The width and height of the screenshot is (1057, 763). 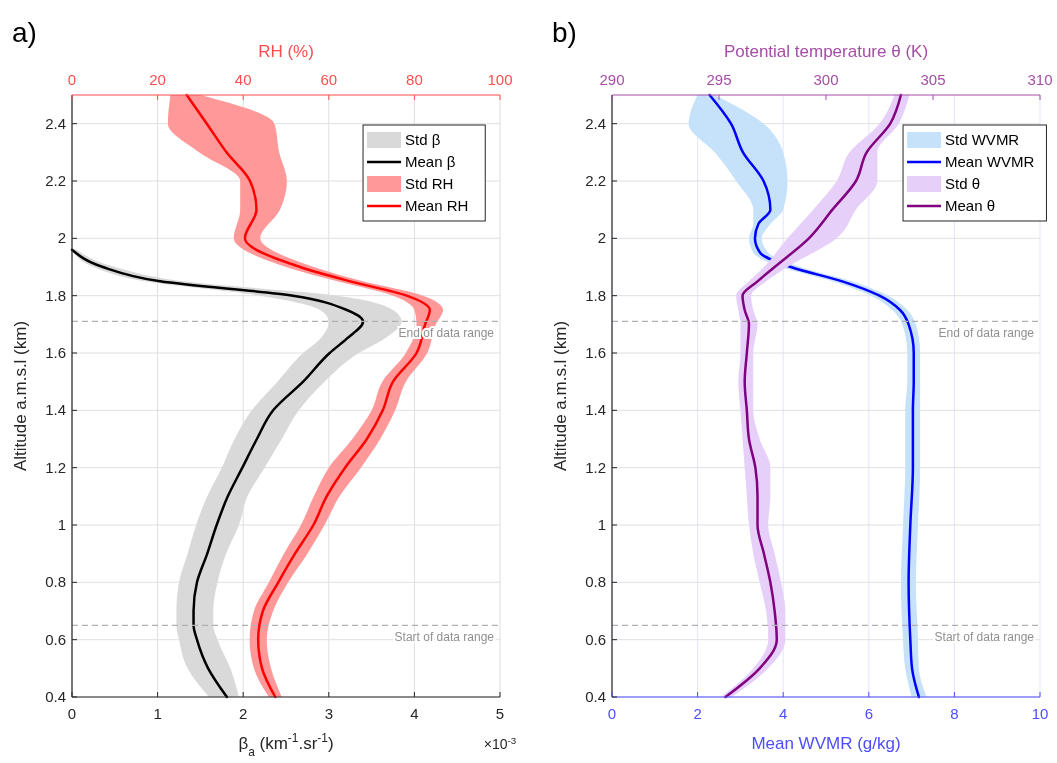 I want to click on x-tick-label: 6, so click(x=868, y=713).